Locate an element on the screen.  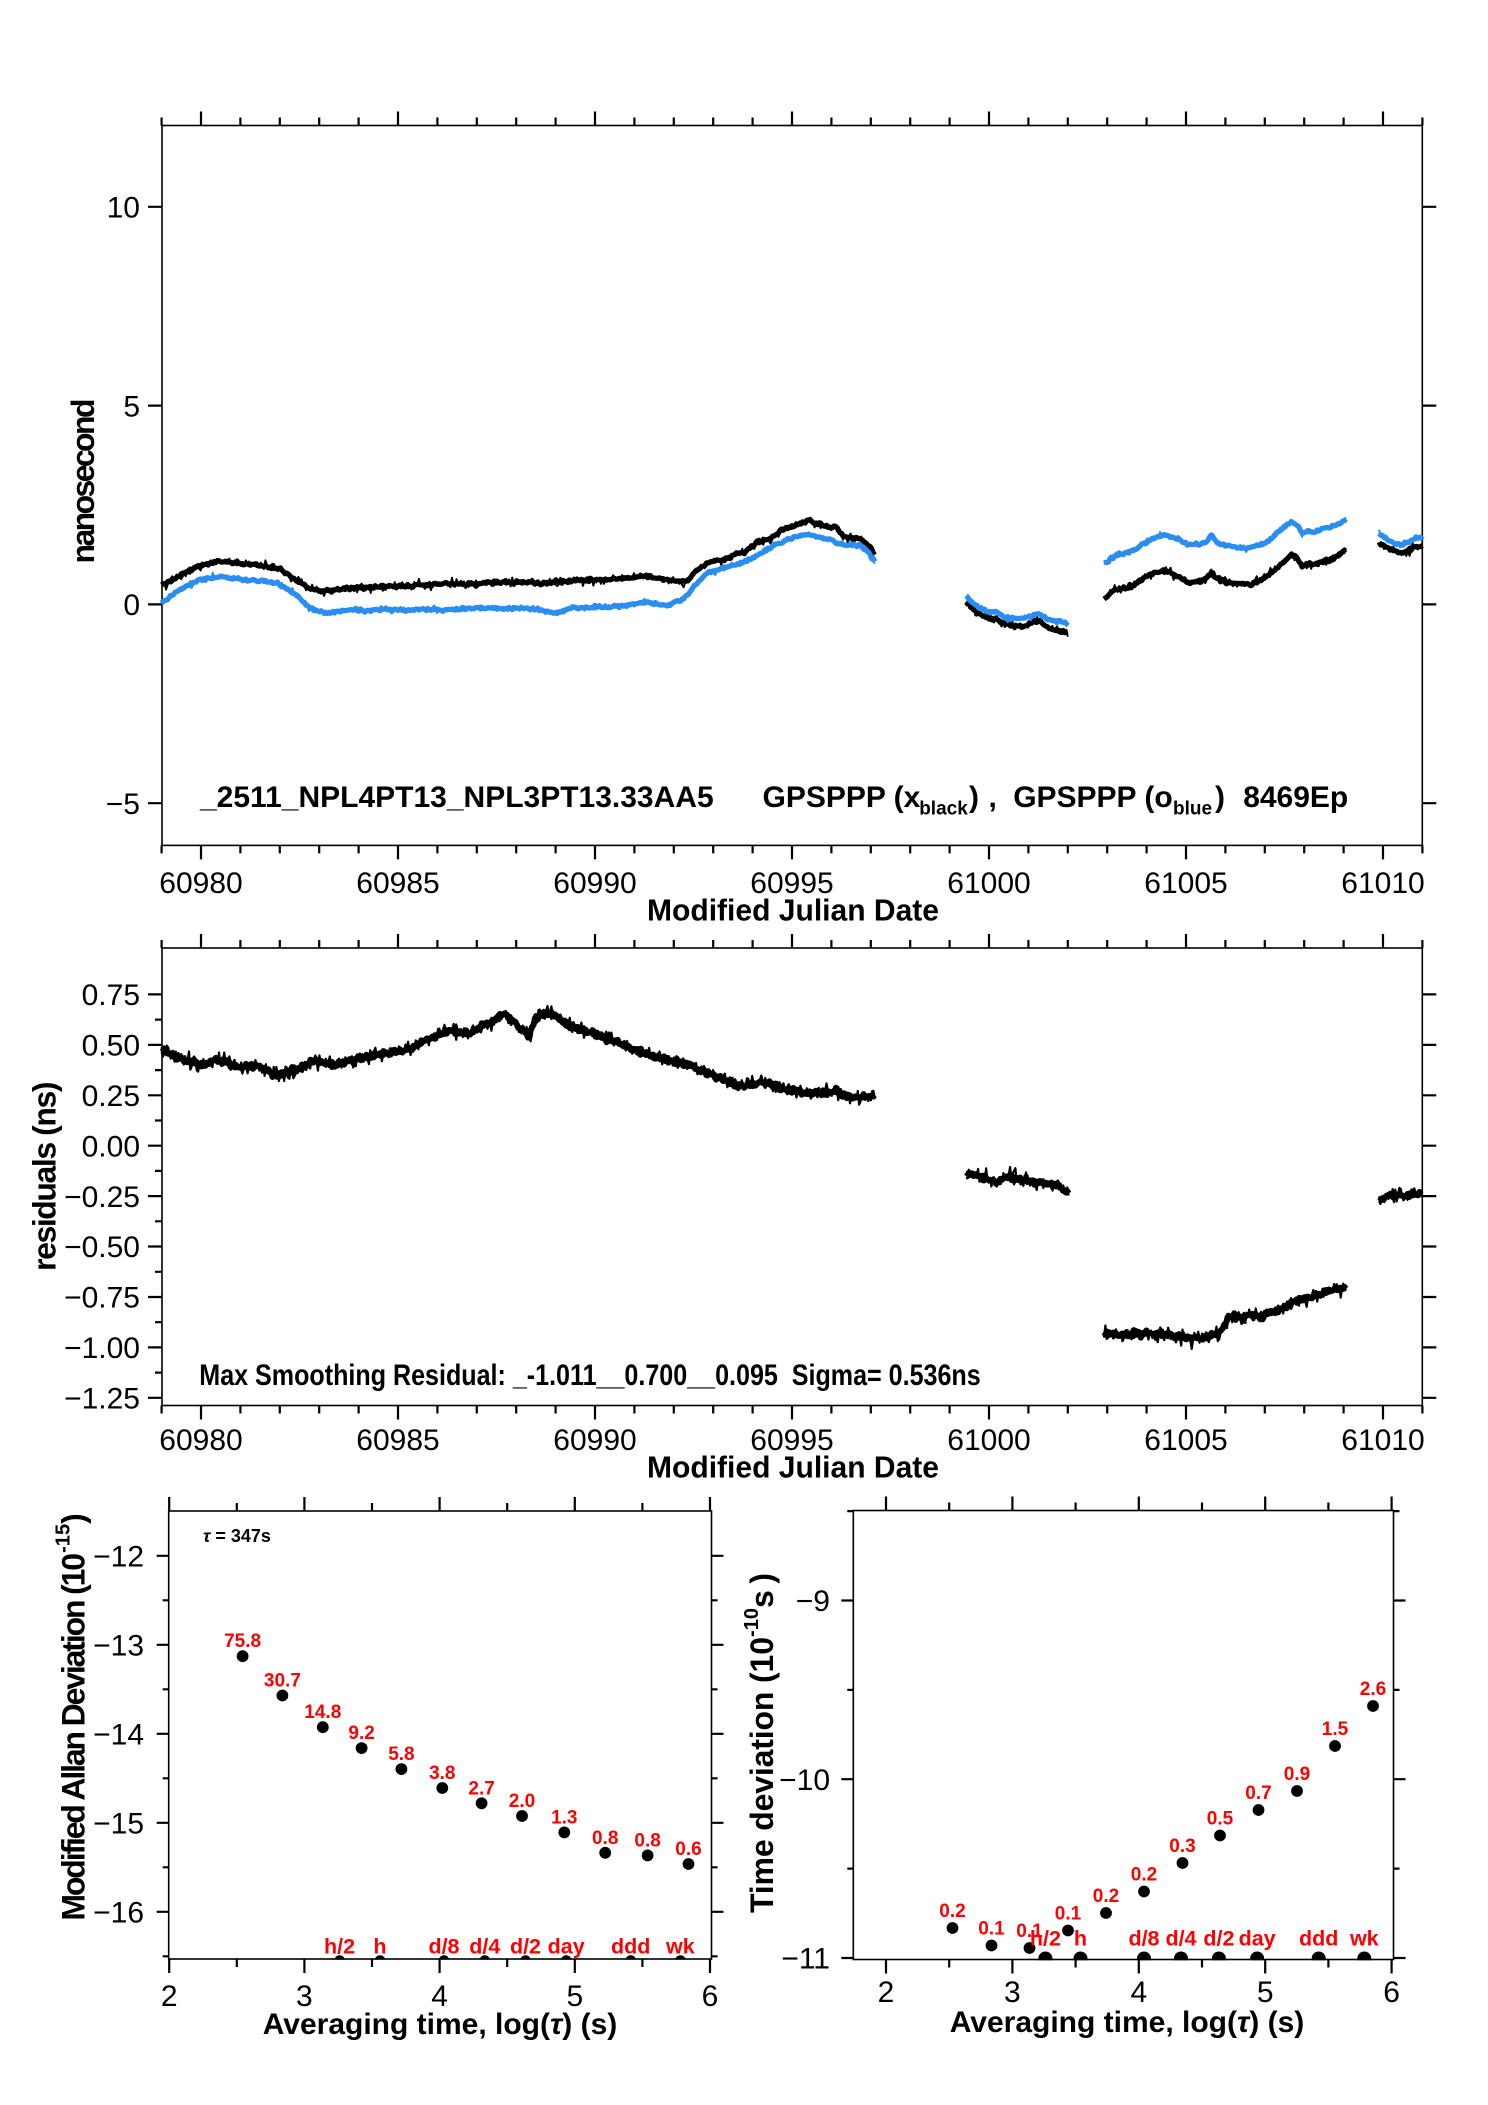
svg-text: GPSPPP (x is located at coordinates (842, 797).